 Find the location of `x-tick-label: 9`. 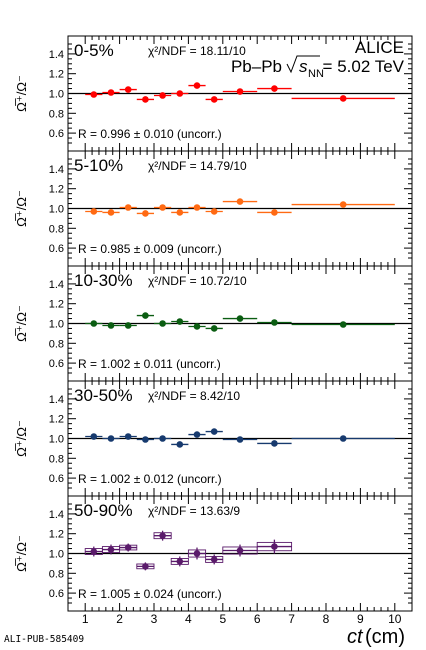

x-tick-label: 9 is located at coordinates (360, 619).